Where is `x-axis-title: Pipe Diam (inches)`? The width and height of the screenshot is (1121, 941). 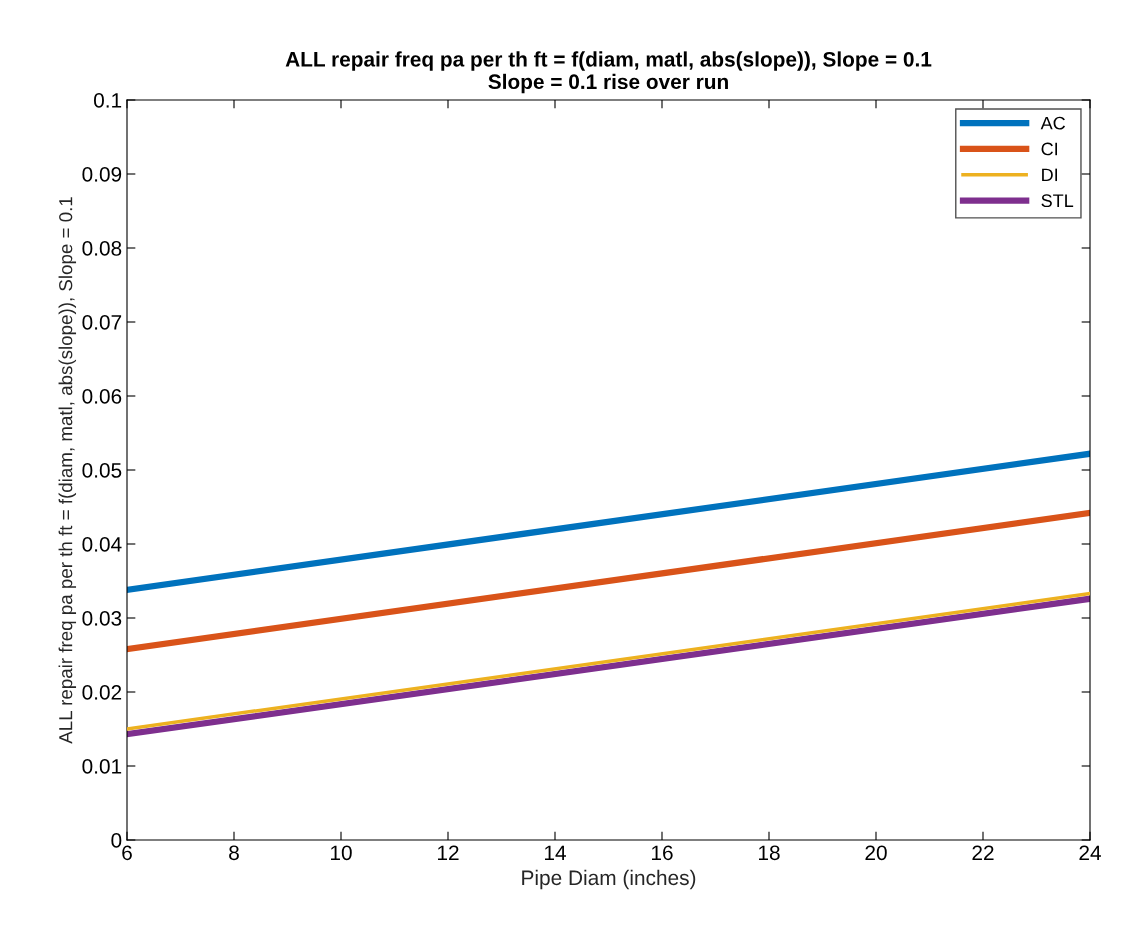
x-axis-title: Pipe Diam (inches) is located at coordinates (609, 879).